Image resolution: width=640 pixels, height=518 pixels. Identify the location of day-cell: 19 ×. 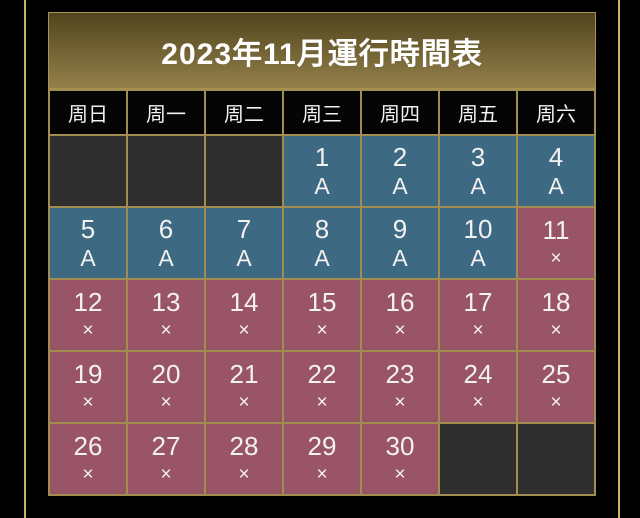
(88, 387).